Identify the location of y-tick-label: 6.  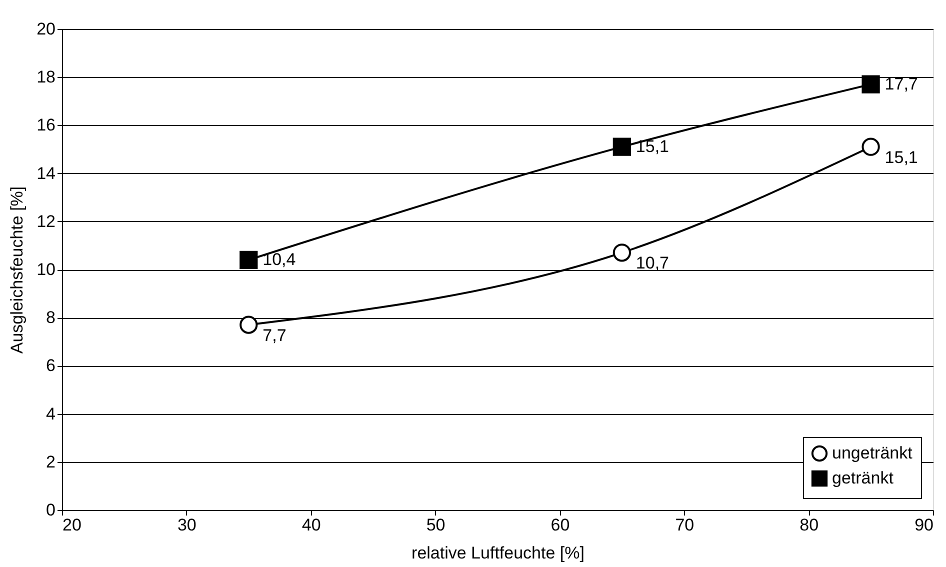
(51, 366).